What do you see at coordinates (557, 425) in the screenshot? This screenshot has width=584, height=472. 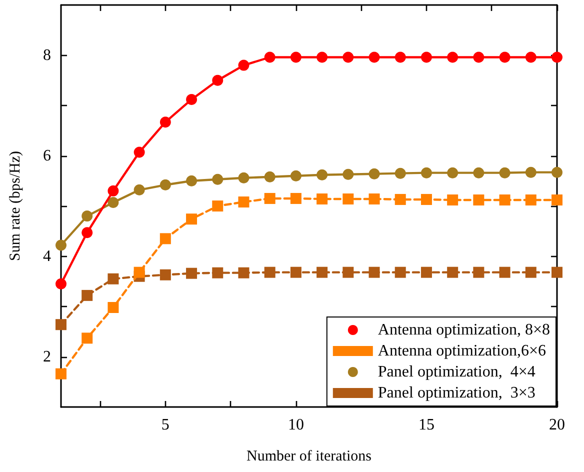 I see `x-tick-label: 20` at bounding box center [557, 425].